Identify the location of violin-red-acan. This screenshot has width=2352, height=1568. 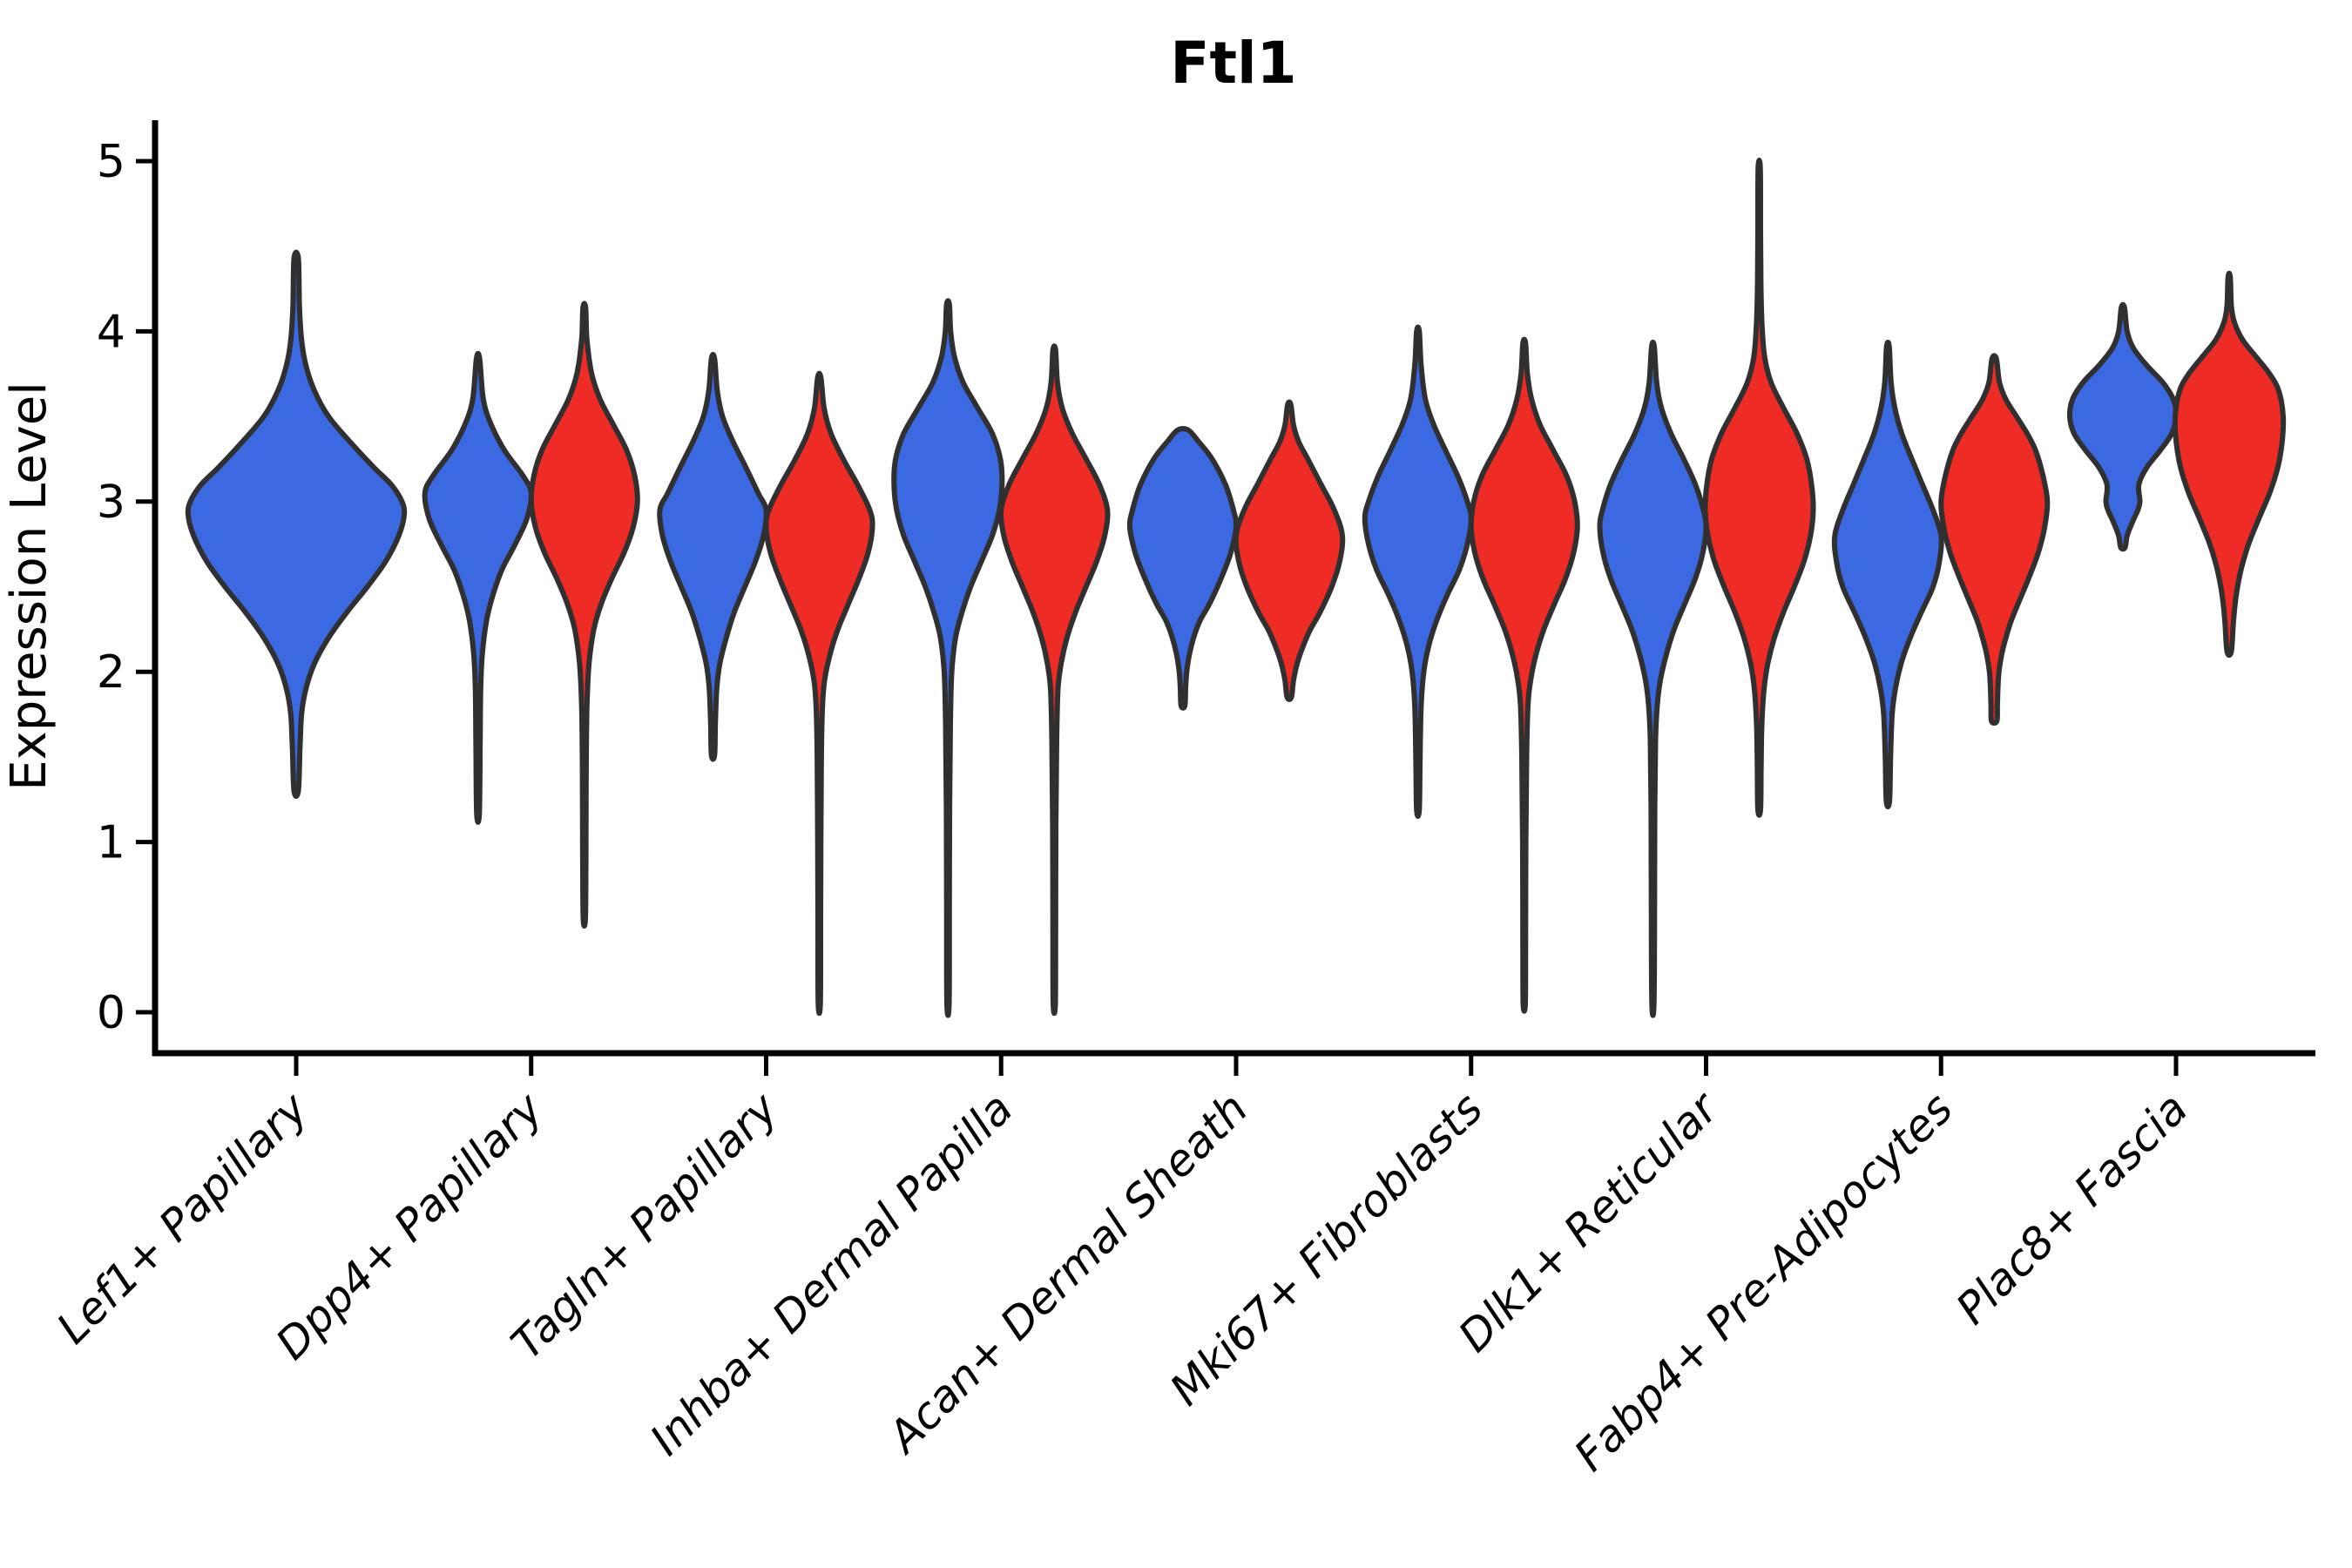
(1290, 550).